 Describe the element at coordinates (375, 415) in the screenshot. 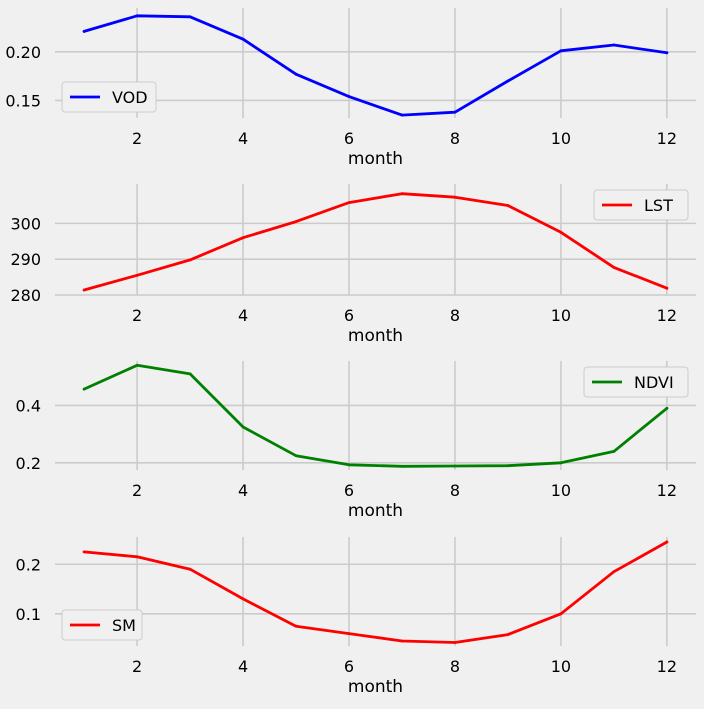

I see `series-line-ndvi` at that location.